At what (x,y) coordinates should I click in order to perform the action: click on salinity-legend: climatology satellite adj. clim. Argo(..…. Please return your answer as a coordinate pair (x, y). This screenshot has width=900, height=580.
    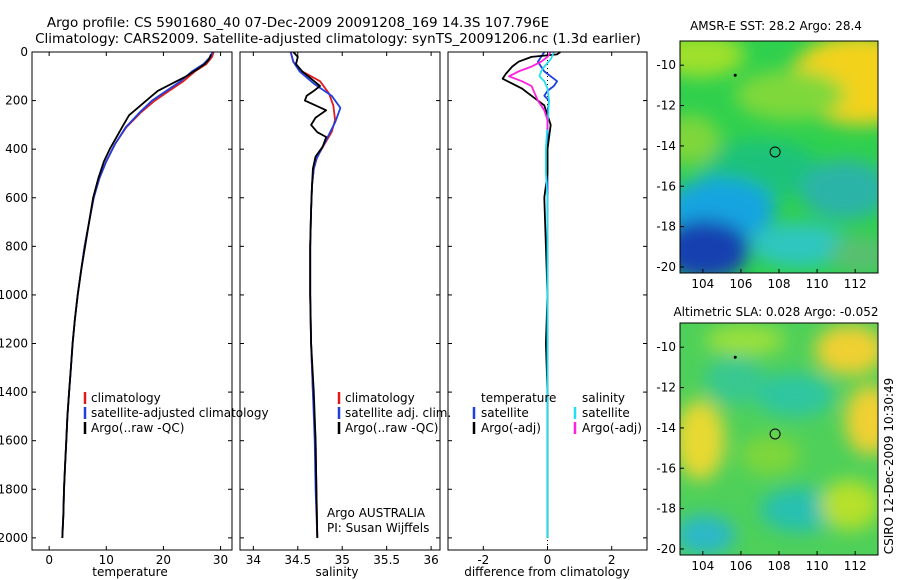
    Looking at the image, I should click on (394, 413).